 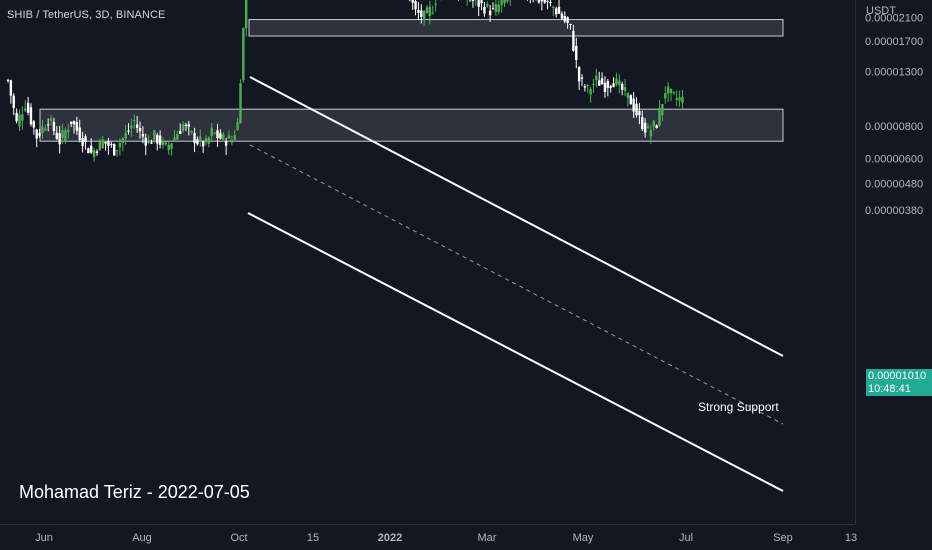 What do you see at coordinates (142, 538) in the screenshot?
I see `time-axis-label: Aug` at bounding box center [142, 538].